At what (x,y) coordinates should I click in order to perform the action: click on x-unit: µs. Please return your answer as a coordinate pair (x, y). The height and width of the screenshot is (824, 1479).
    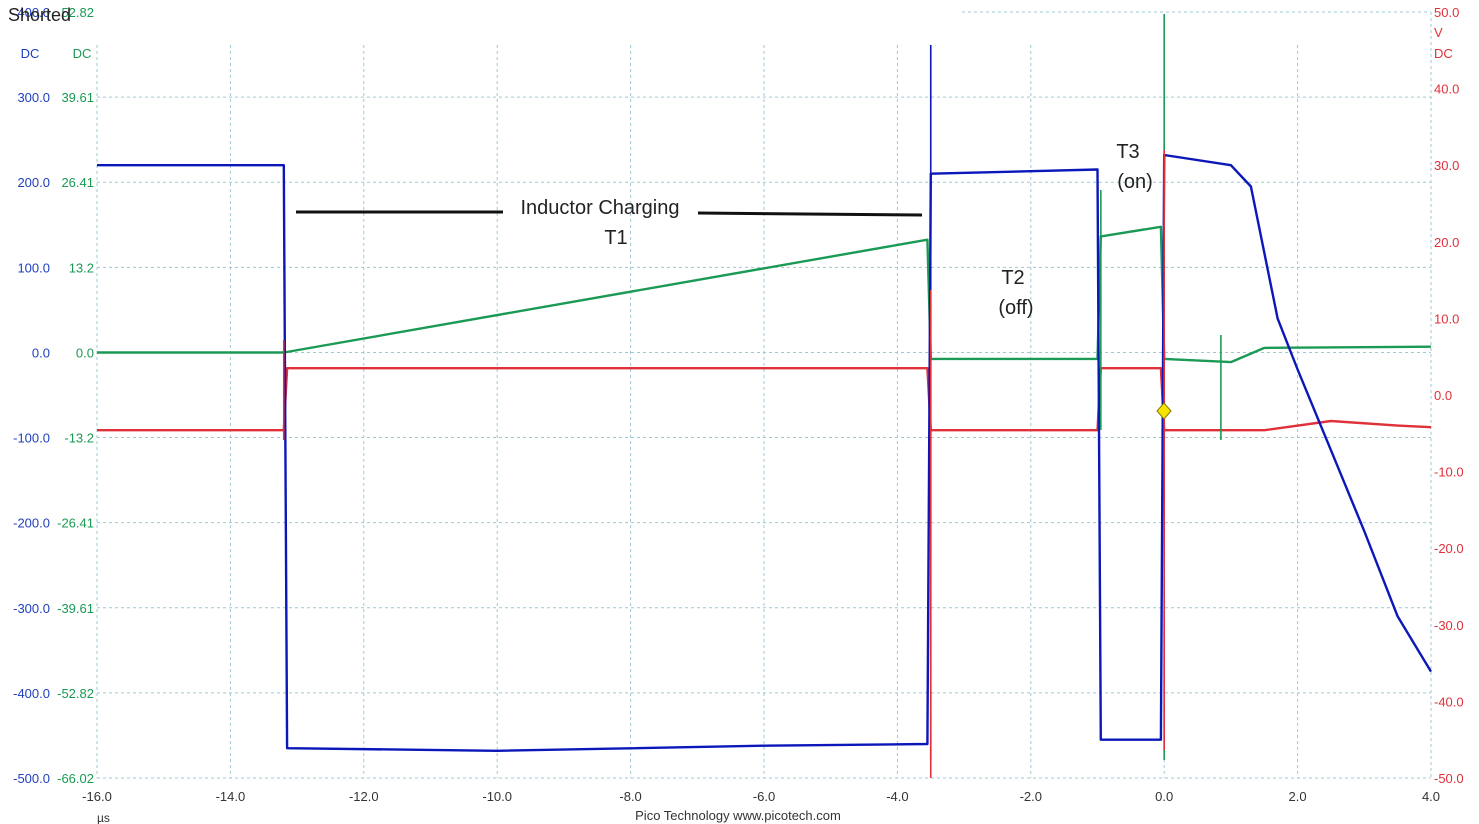
    Looking at the image, I should click on (103, 817).